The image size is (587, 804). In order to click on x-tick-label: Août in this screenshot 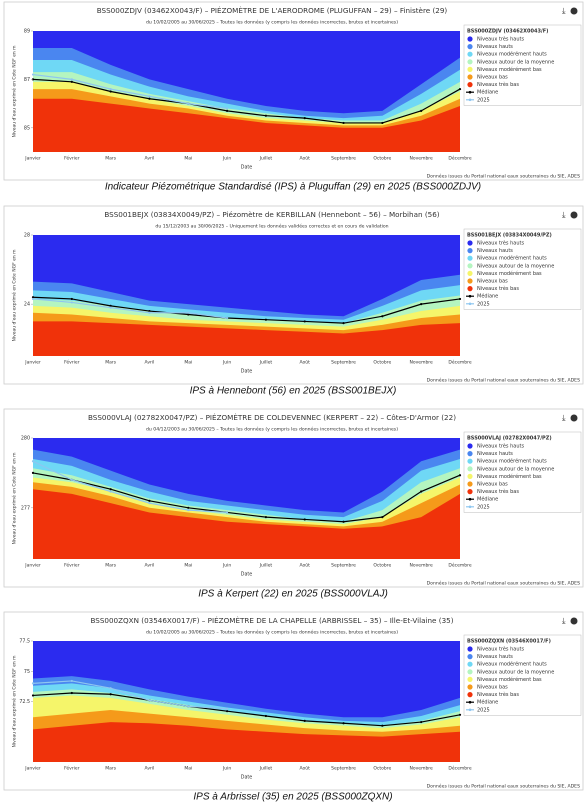, I will do `click(305, 565)`.